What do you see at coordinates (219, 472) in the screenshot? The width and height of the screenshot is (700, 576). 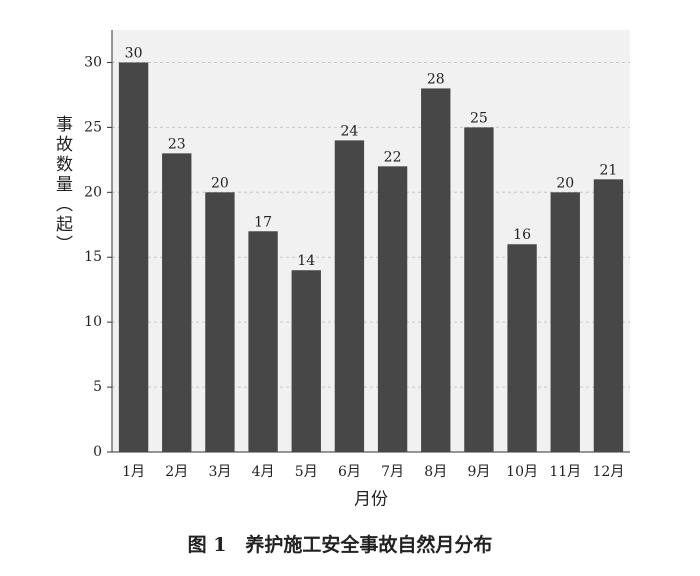 I see `x-tick-label: 3月` at bounding box center [219, 472].